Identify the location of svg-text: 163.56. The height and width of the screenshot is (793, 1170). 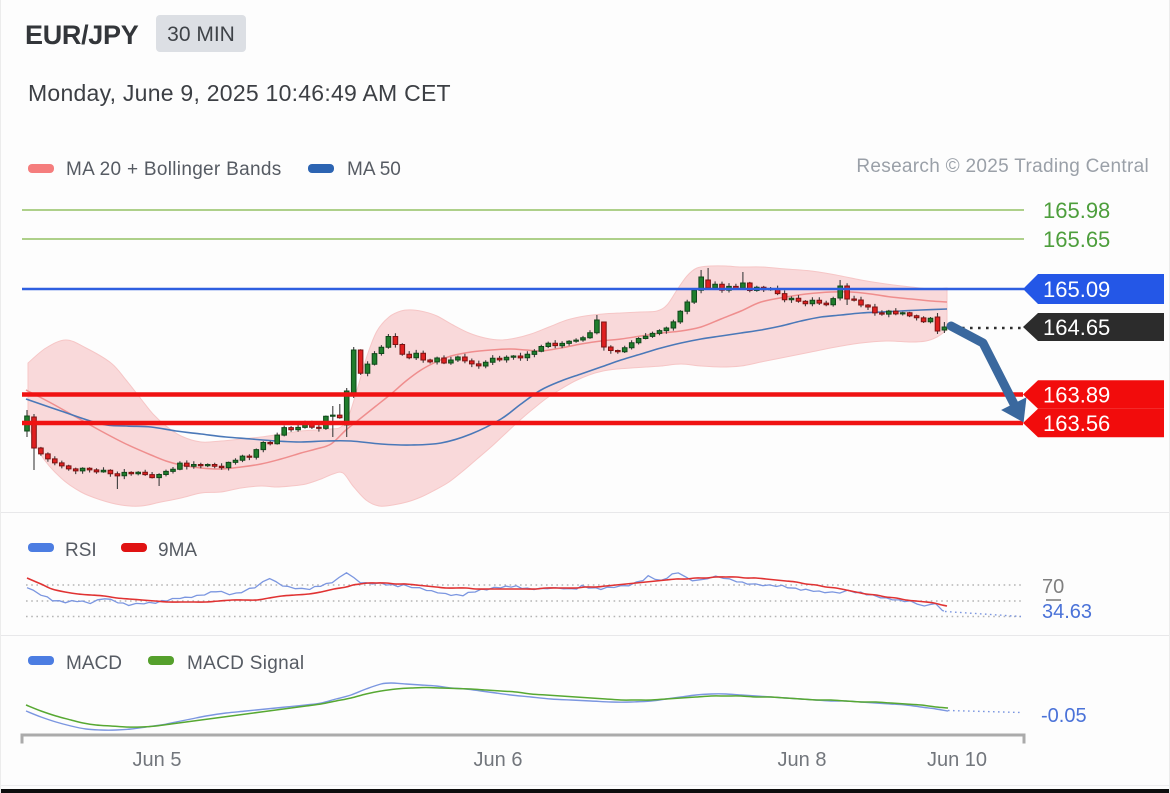
(1076, 423).